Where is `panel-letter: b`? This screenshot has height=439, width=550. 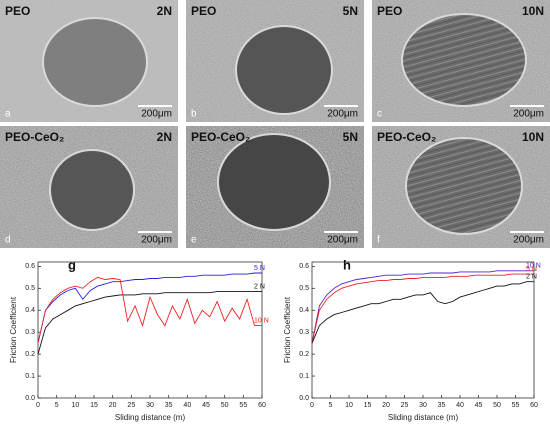 panel-letter: b is located at coordinates (194, 114).